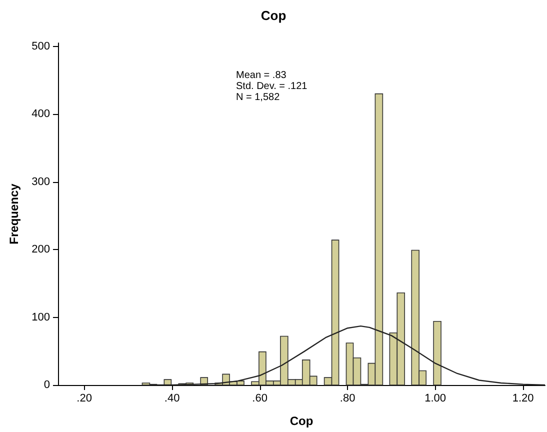  Describe the element at coordinates (41, 317) in the screenshot. I see `y-tick-label: 100` at that location.